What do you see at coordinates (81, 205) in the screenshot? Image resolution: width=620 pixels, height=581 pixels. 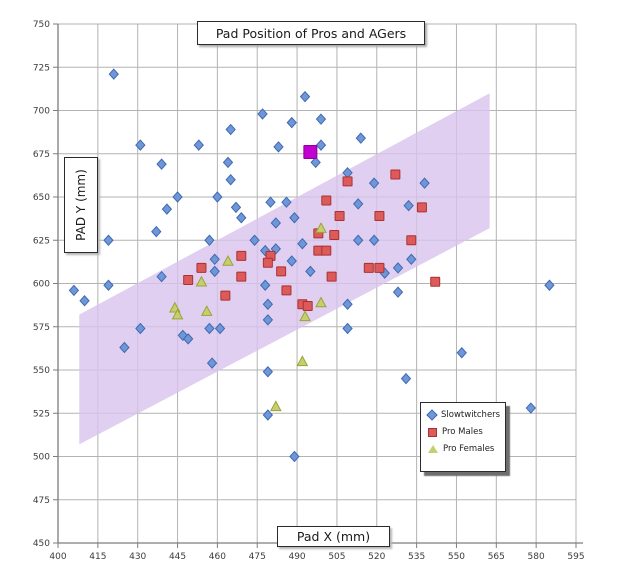 I see `y-axis-label-text: PAD Y (mm)` at bounding box center [81, 205].